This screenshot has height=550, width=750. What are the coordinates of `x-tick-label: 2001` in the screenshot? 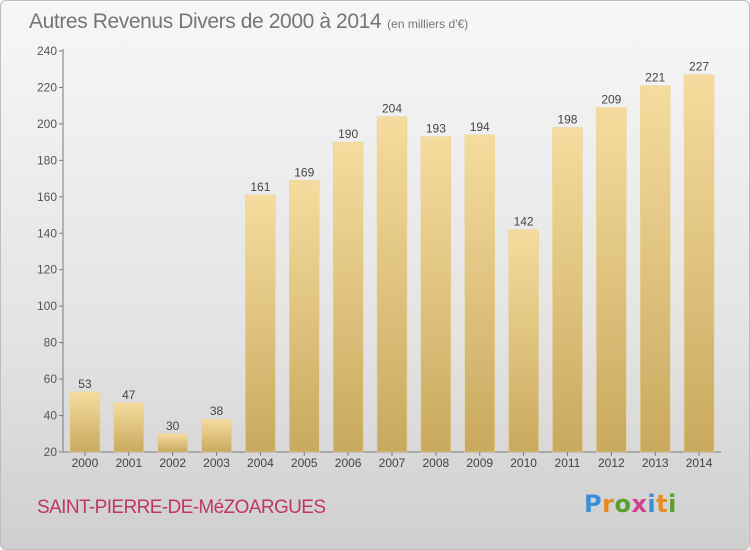 It's located at (128, 463).